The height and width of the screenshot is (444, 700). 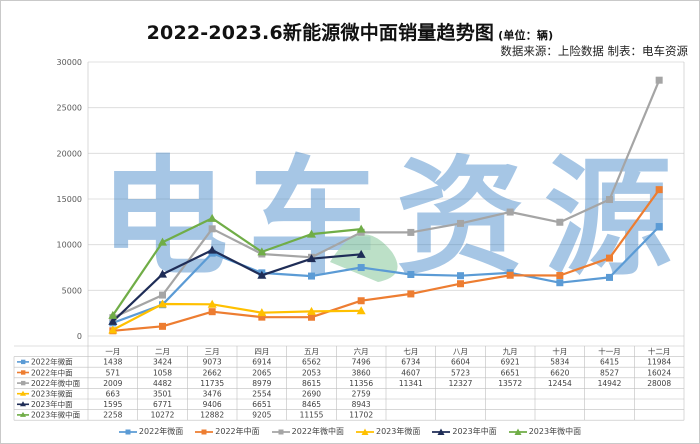 What do you see at coordinates (609, 372) in the screenshot?
I see `table-cell-value: 8527` at bounding box center [609, 372].